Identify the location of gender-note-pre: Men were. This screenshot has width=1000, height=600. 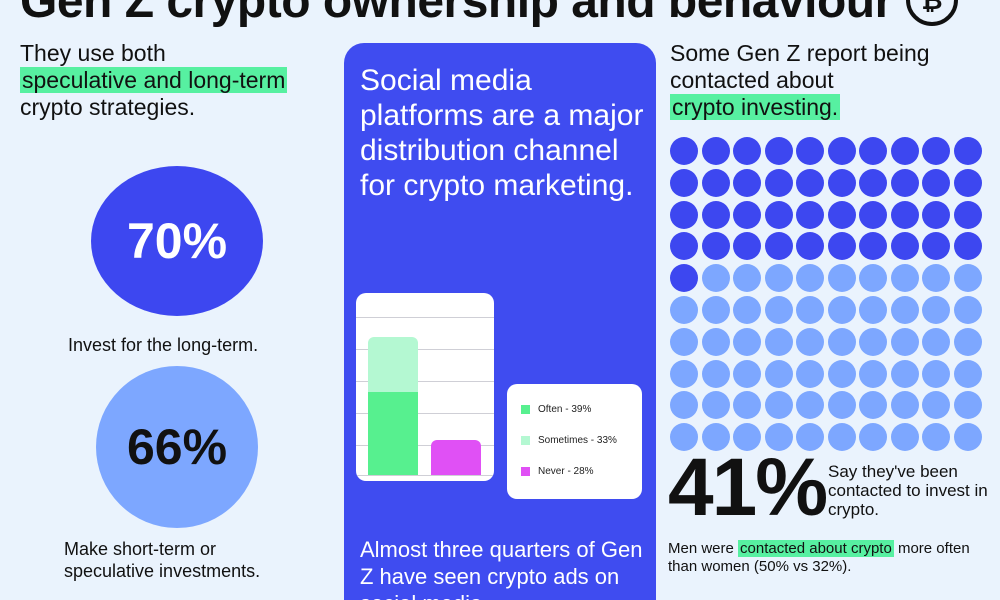
(701, 548).